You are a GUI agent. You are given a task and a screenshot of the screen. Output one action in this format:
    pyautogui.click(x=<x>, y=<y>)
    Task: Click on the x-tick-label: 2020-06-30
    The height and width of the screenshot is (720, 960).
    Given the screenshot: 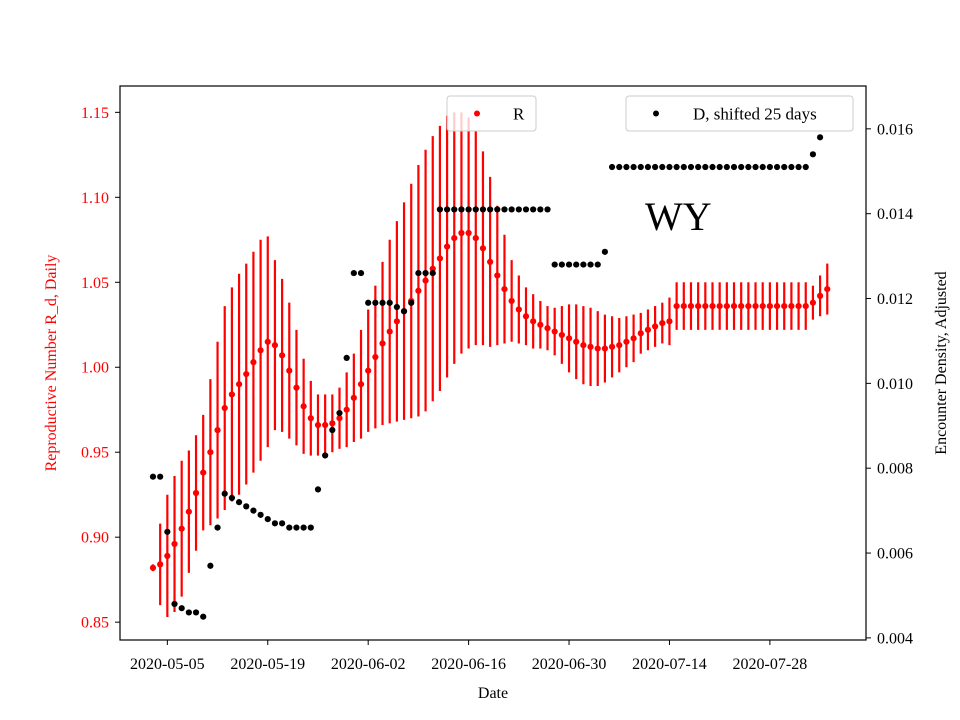 What is the action you would take?
    pyautogui.click(x=569, y=664)
    